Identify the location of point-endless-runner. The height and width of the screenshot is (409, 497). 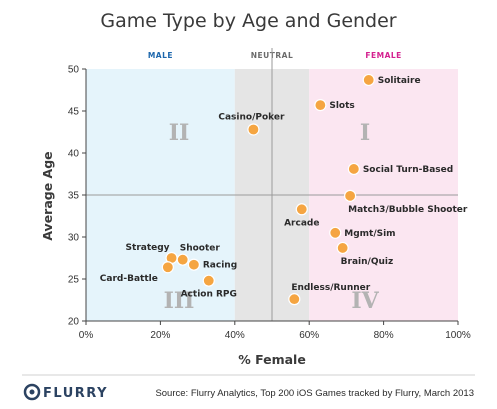
(294, 299).